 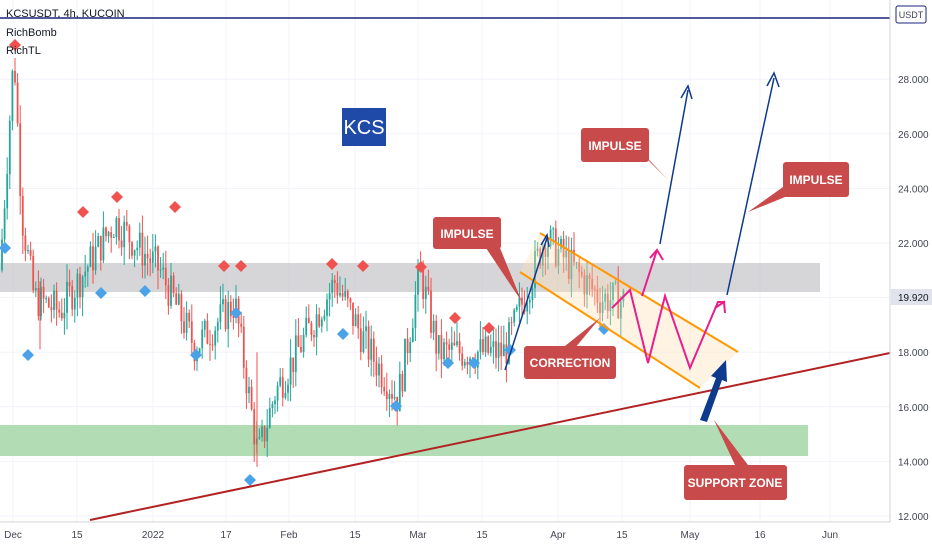 What do you see at coordinates (913, 244) in the screenshot?
I see `y-tick-label: 22.000` at bounding box center [913, 244].